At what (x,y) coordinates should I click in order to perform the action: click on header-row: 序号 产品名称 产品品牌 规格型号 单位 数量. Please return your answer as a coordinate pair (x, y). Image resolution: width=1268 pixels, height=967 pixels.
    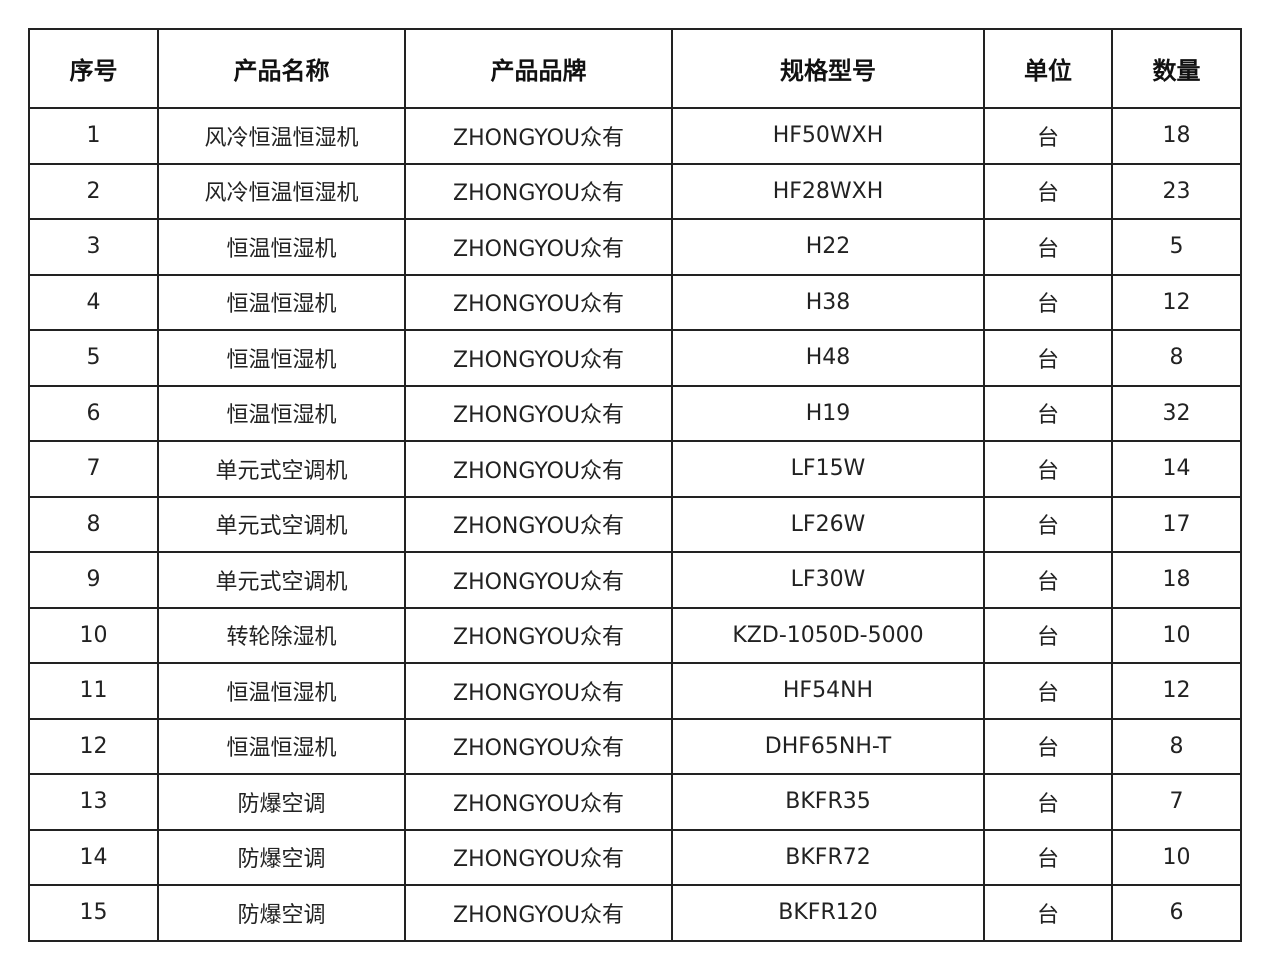
    Looking at the image, I should click on (635, 68).